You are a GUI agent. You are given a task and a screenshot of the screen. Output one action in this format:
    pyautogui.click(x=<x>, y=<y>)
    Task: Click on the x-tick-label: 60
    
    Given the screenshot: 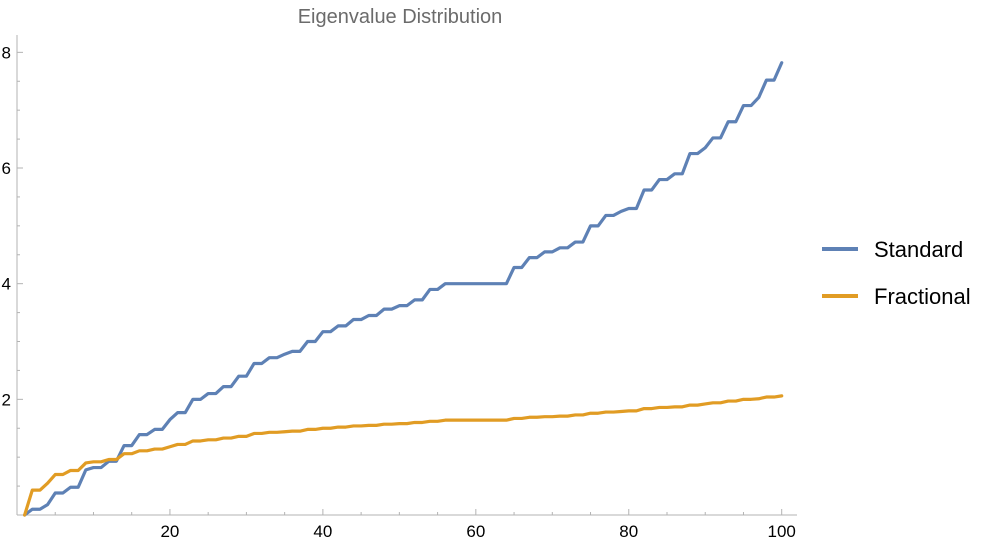 What is the action you would take?
    pyautogui.click(x=475, y=531)
    